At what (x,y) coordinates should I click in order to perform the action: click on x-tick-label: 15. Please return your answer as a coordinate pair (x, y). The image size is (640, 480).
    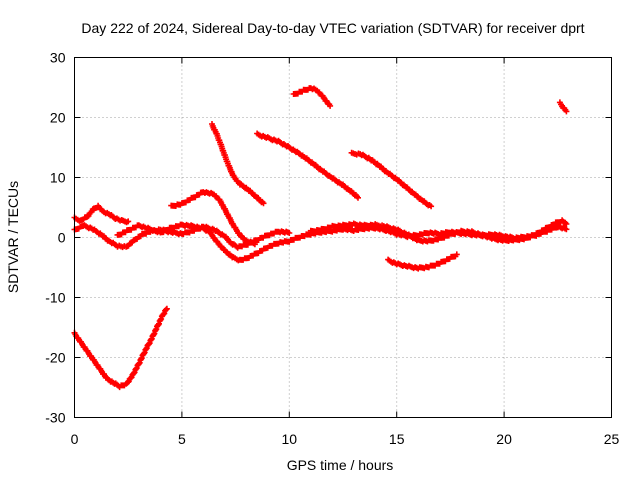
    Looking at the image, I should click on (397, 439).